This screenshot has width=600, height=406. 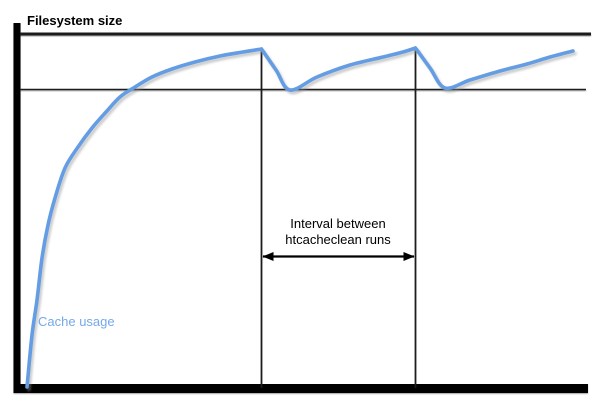 I want to click on cache-usage-label: Cache usage, so click(x=76, y=321).